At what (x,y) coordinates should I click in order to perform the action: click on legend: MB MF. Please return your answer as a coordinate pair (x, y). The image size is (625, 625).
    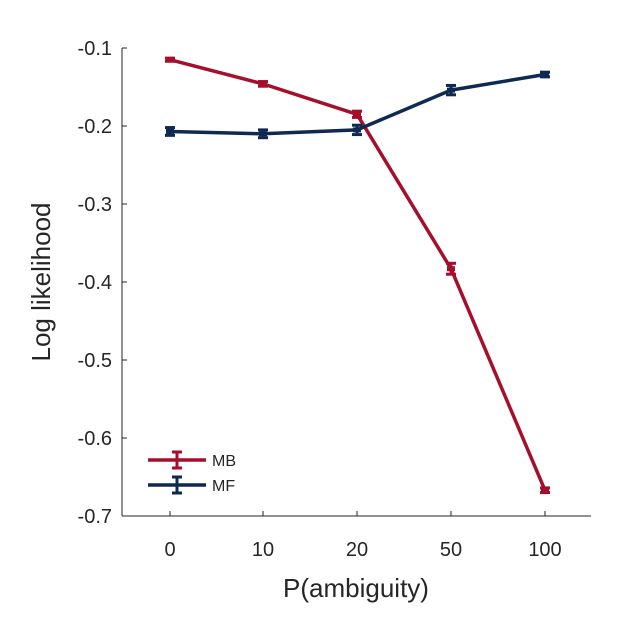
    Looking at the image, I should click on (192, 472).